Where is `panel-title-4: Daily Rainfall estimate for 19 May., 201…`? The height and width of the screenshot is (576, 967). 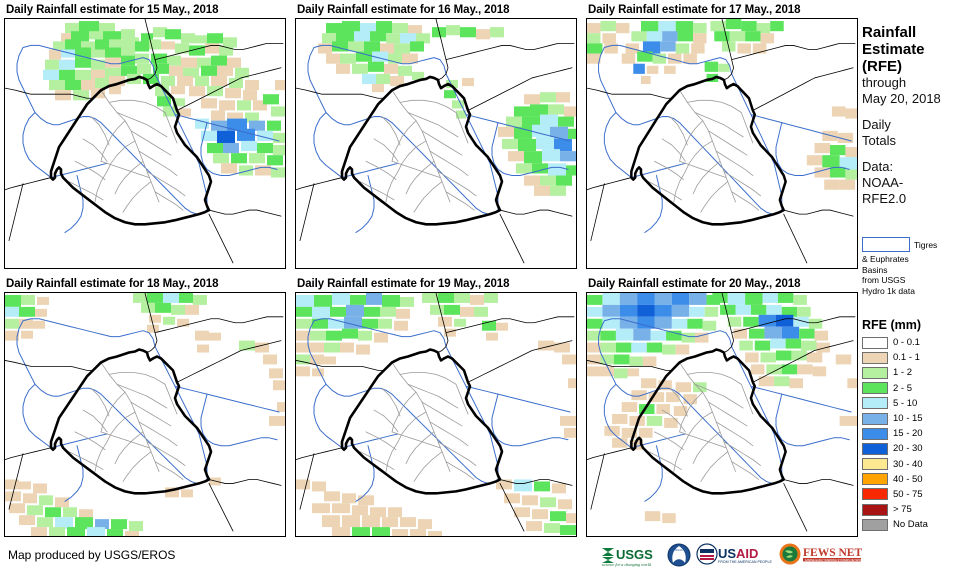
panel-title-4: Daily Rainfall estimate for 19 May., 201… is located at coordinates (403, 284).